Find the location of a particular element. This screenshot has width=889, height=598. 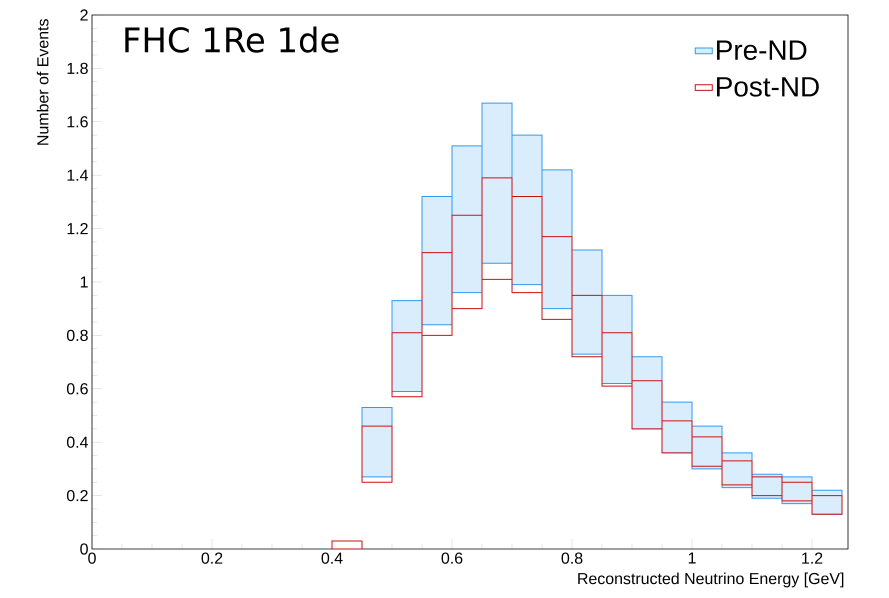

x-tick-label: 0.4 is located at coordinates (332, 558).